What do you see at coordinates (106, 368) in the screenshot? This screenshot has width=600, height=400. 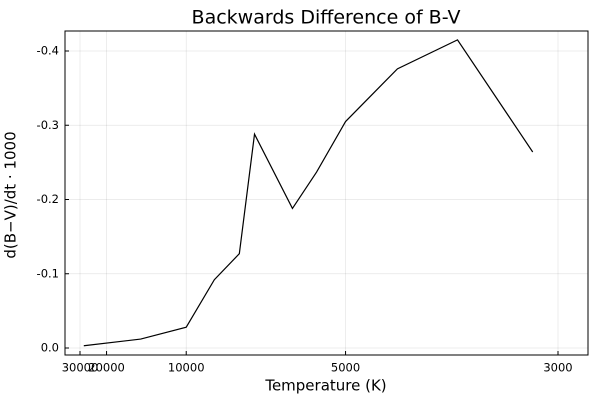 I see `x-tick-label: 20000` at bounding box center [106, 368].